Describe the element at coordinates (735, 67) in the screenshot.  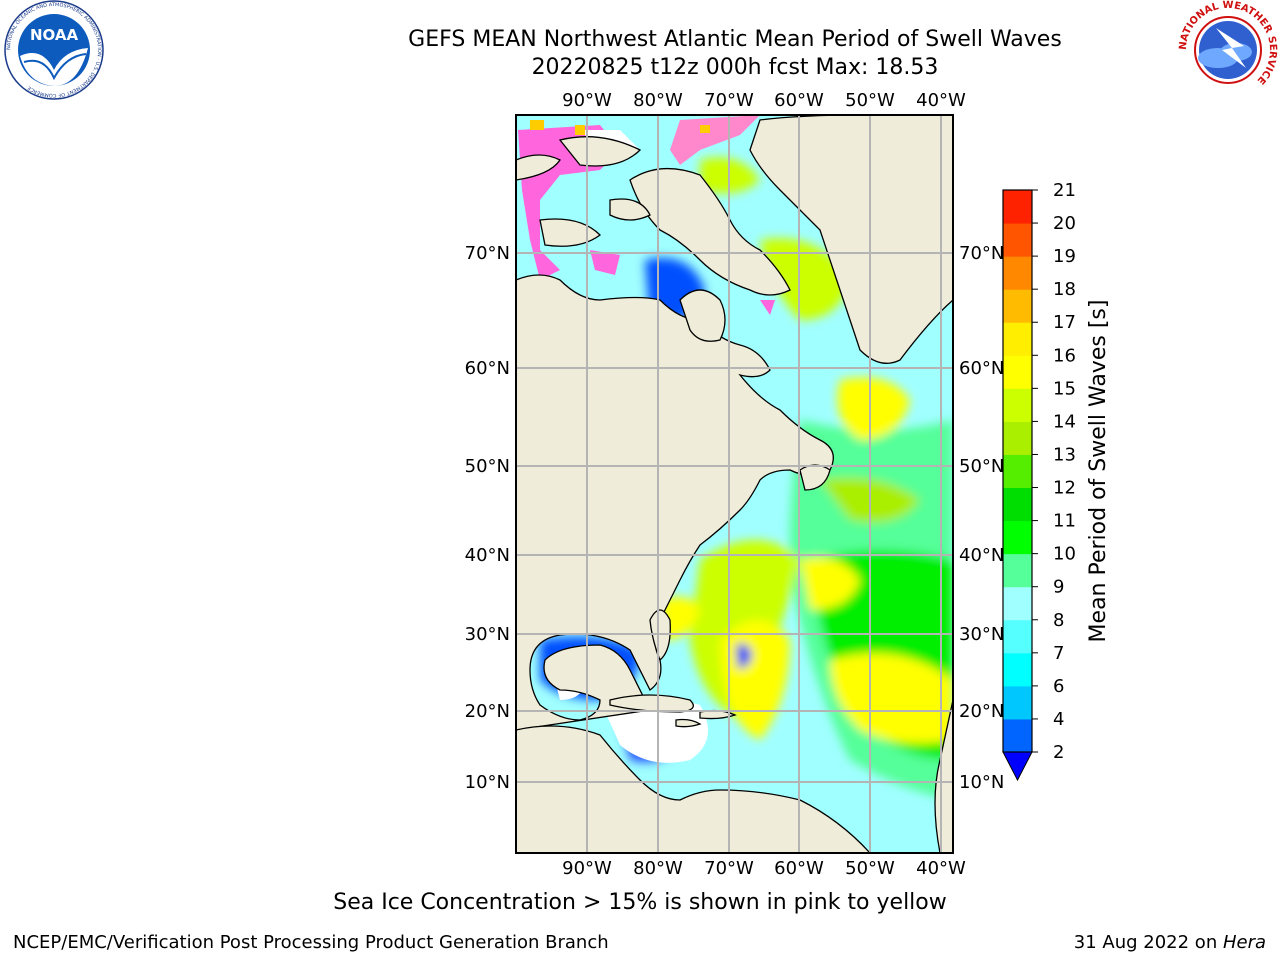
I see `map-subtitle: 20220825 t12z 000h fcst Max: 18.53` at that location.